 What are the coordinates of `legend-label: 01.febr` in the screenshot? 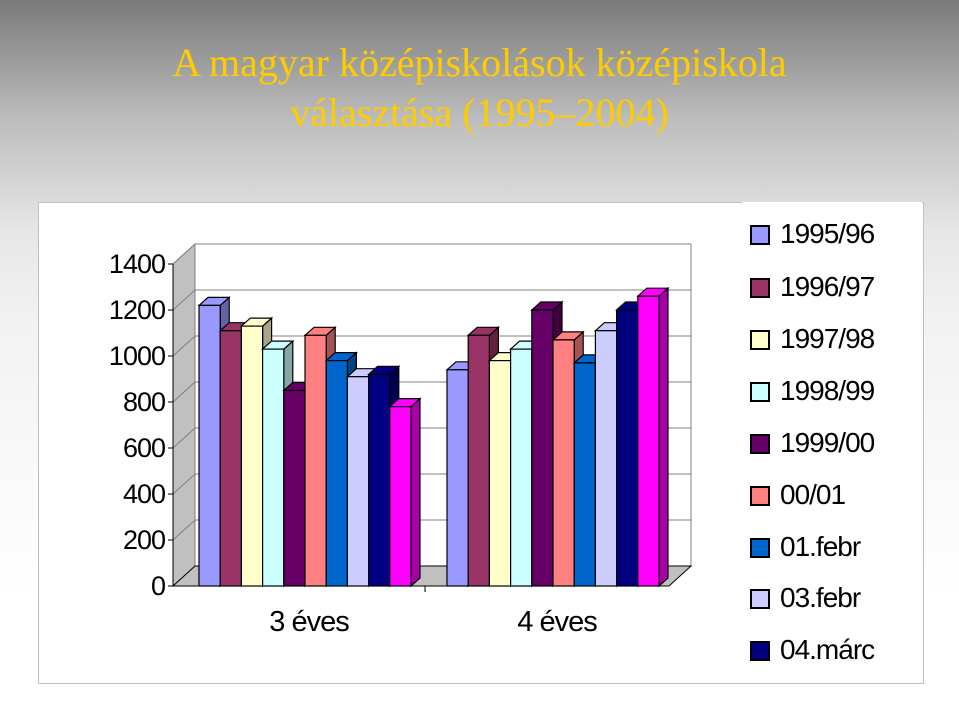 It's located at (820, 546).